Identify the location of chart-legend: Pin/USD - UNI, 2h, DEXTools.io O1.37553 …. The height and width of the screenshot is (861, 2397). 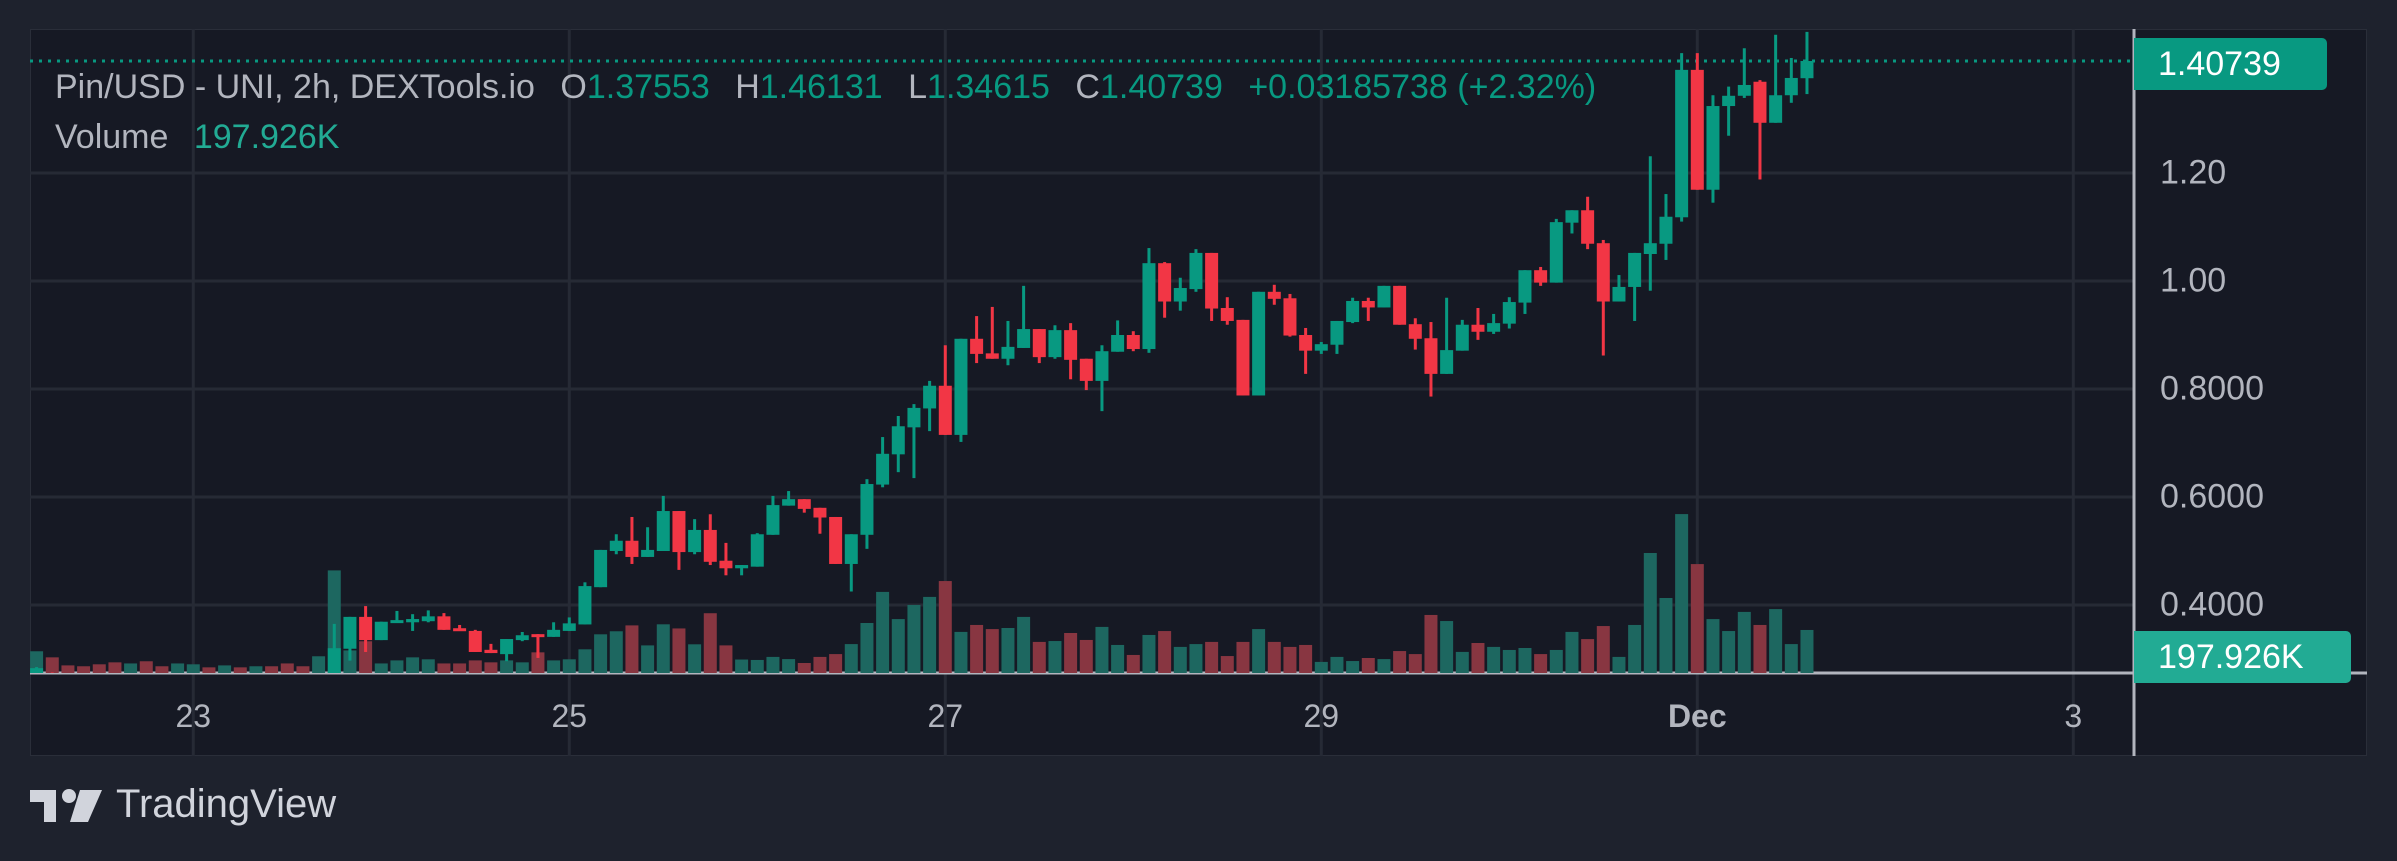
(825, 112).